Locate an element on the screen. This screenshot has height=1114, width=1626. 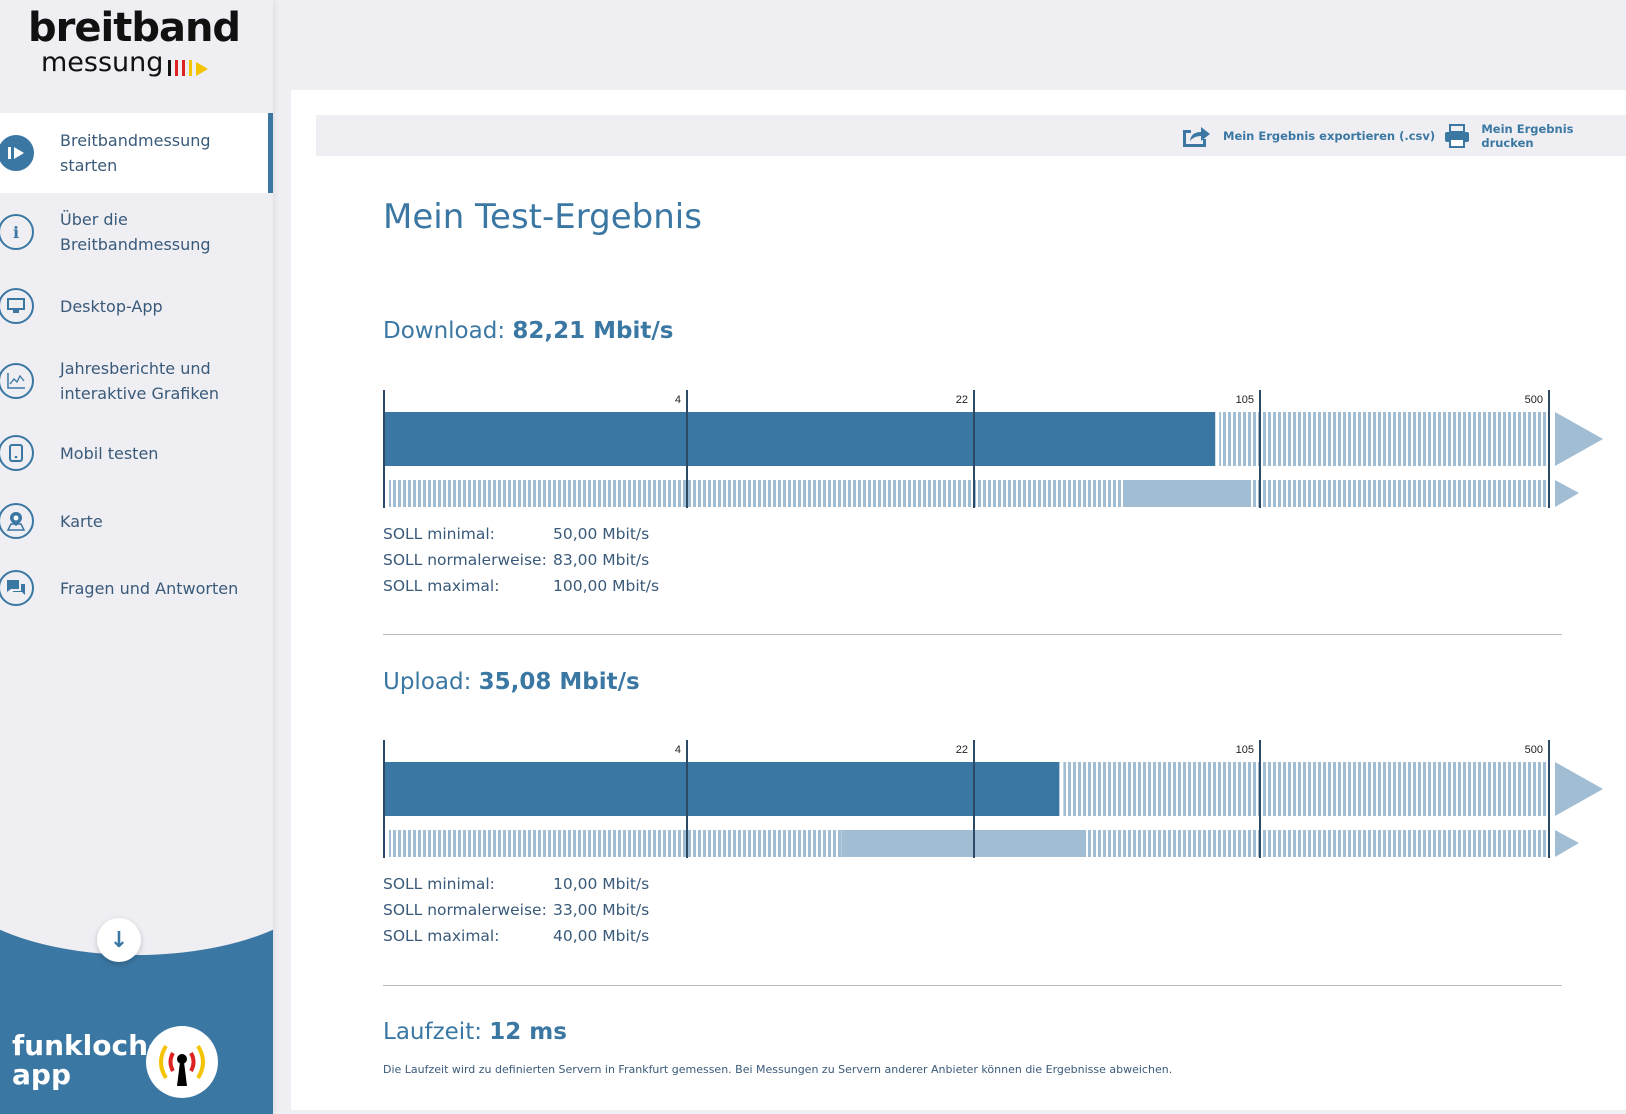
latency-heading: Laufzeit: 12 ms is located at coordinates (475, 1032).